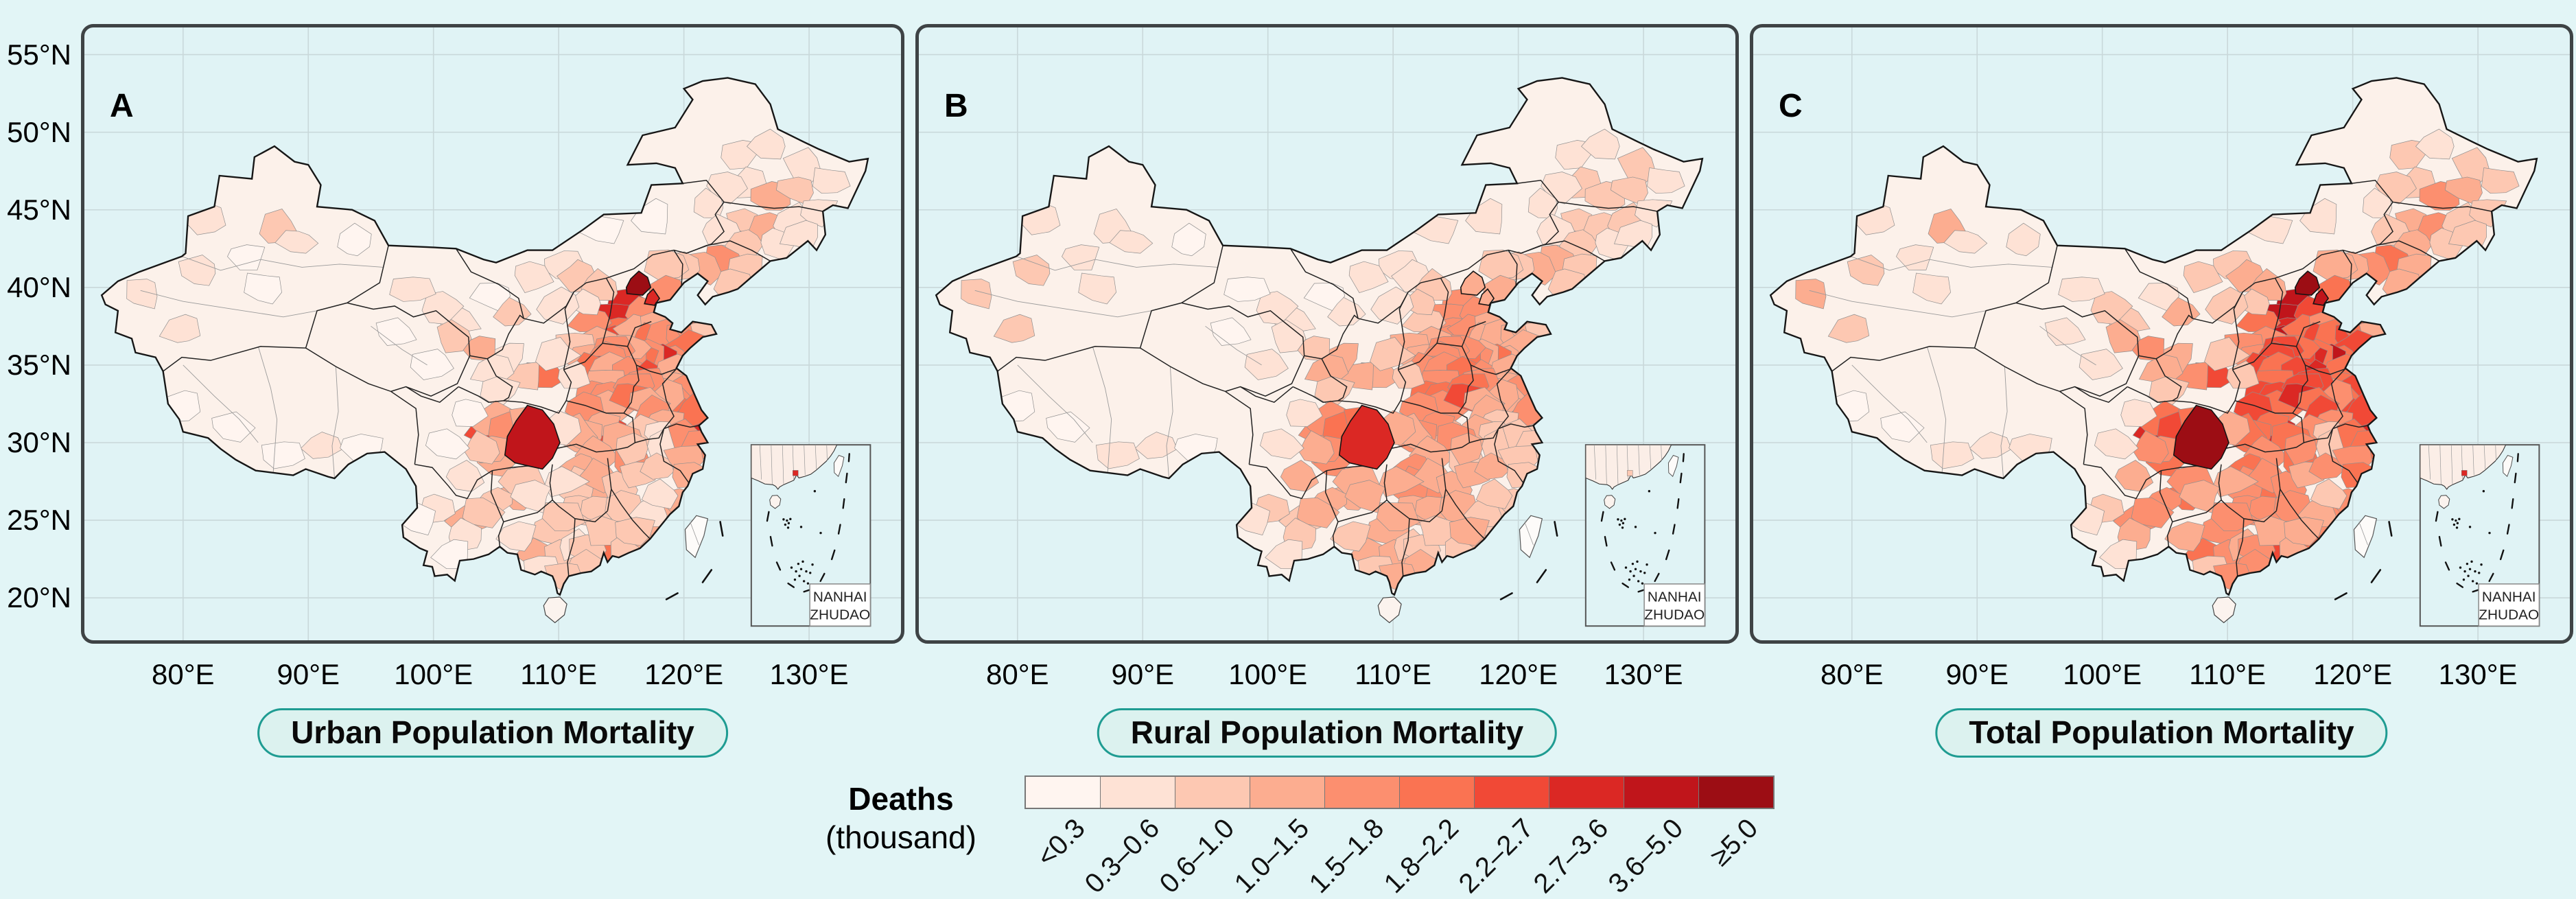 The image size is (2576, 899). Describe the element at coordinates (39, 54) in the screenshot. I see `lat-tick-label: 55°N` at that location.